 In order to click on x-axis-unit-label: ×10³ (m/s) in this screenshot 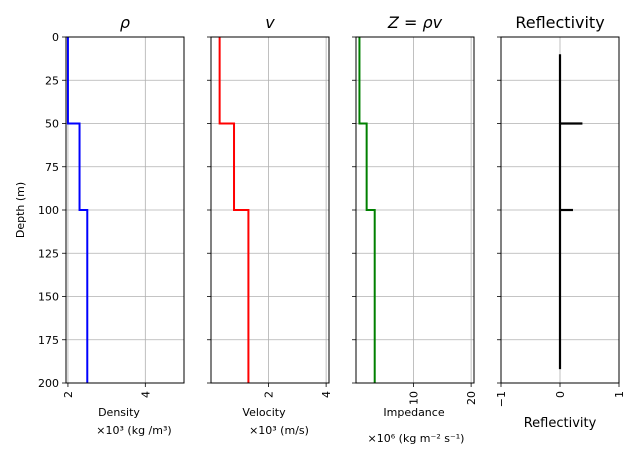, I will do `click(279, 430)`.